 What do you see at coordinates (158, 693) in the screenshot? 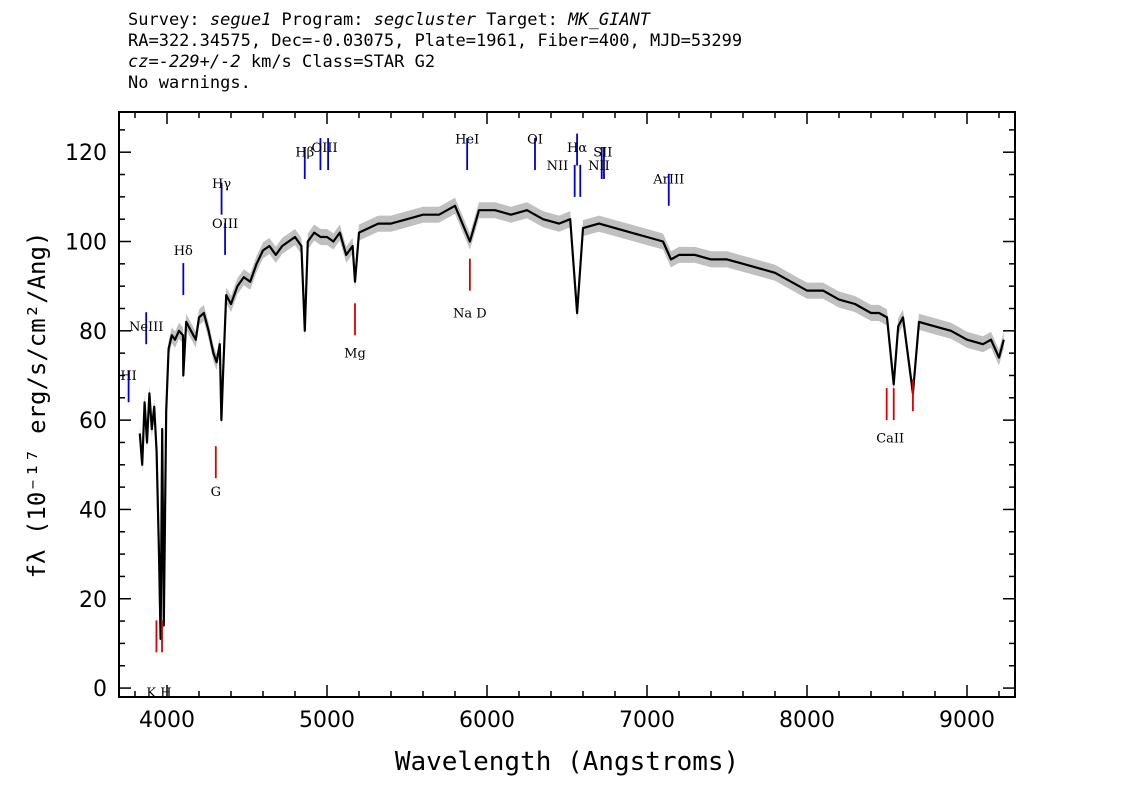
I see `absorption-line-label: K H` at bounding box center [158, 693].